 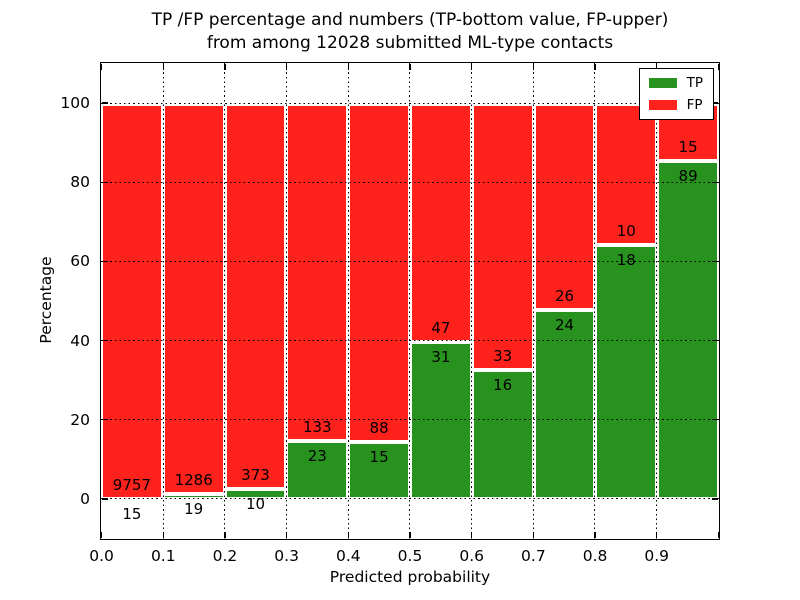 What do you see at coordinates (286, 556) in the screenshot?
I see `x-tick-label: 0.3` at bounding box center [286, 556].